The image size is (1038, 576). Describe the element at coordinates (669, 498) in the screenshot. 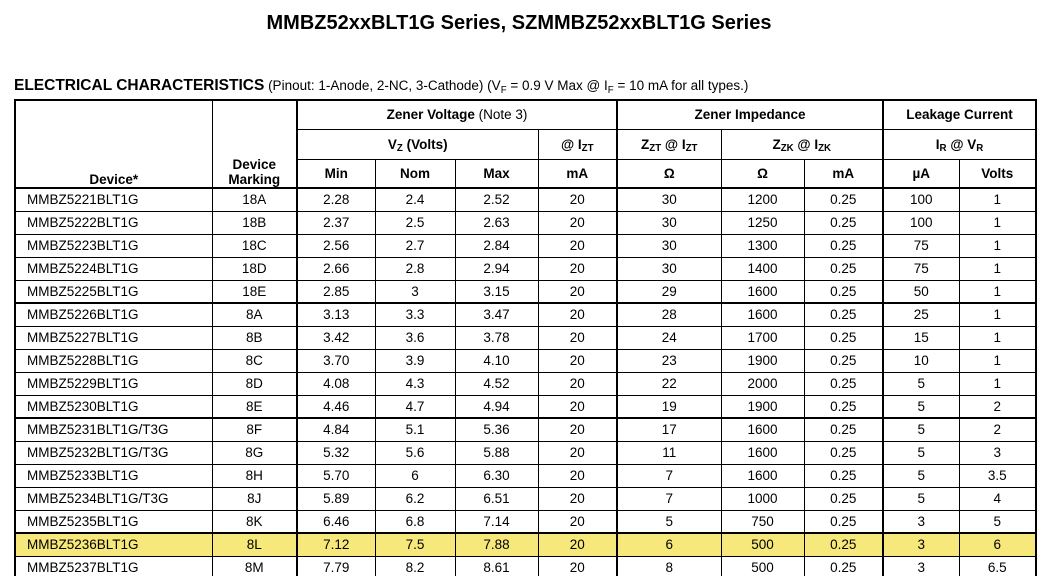

I see `value-cell: 7` at that location.